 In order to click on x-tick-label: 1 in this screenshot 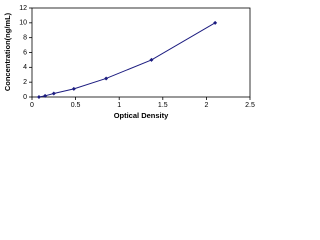, I will do `click(119, 105)`.